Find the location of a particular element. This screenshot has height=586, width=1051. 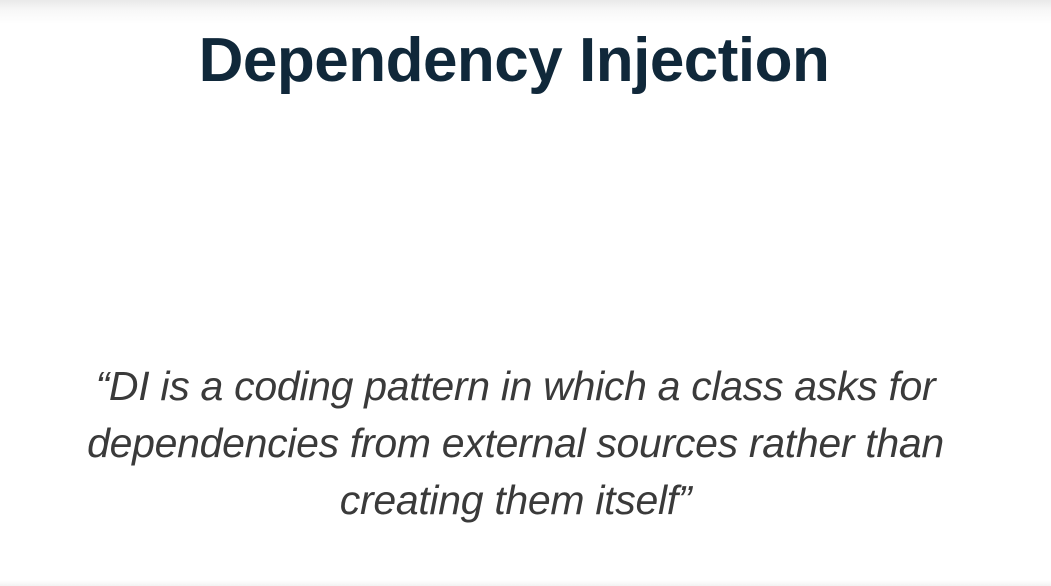

quote-line-3: creating them itself” is located at coordinates (515, 500).